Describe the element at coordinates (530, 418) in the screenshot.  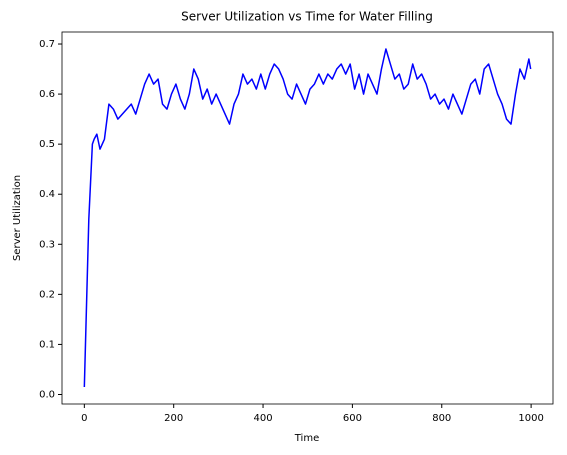
I see `x-tick-label: 1000` at that location.